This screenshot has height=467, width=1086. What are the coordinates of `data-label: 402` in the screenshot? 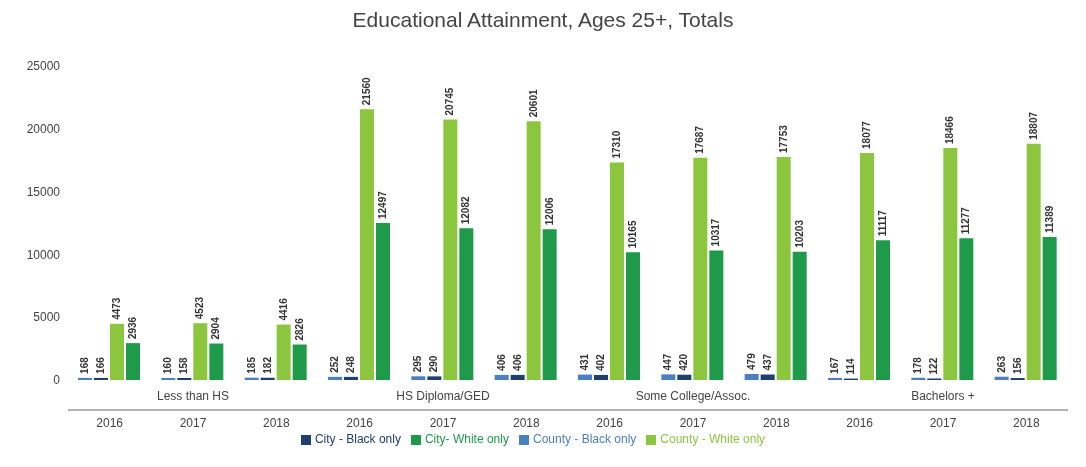 It's located at (600, 362).